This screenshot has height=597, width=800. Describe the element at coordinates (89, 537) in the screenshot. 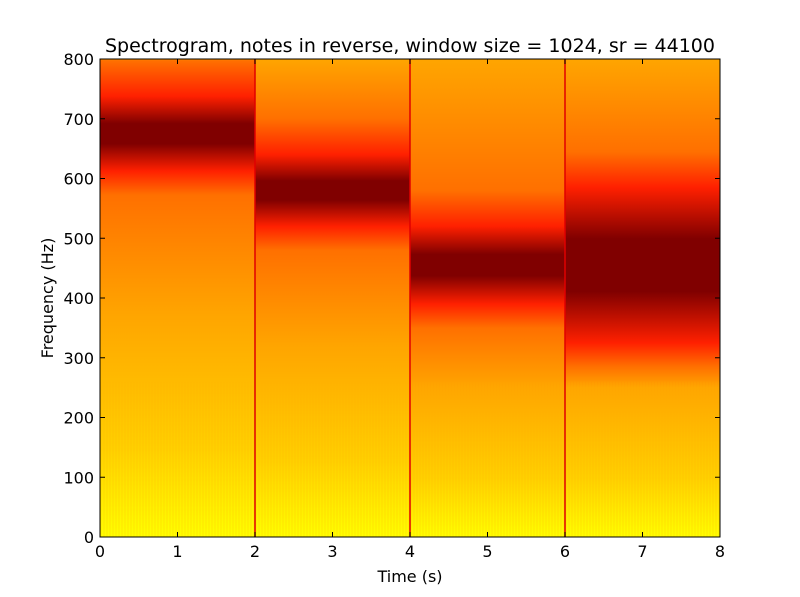

I see `y-tick-label: 0` at that location.